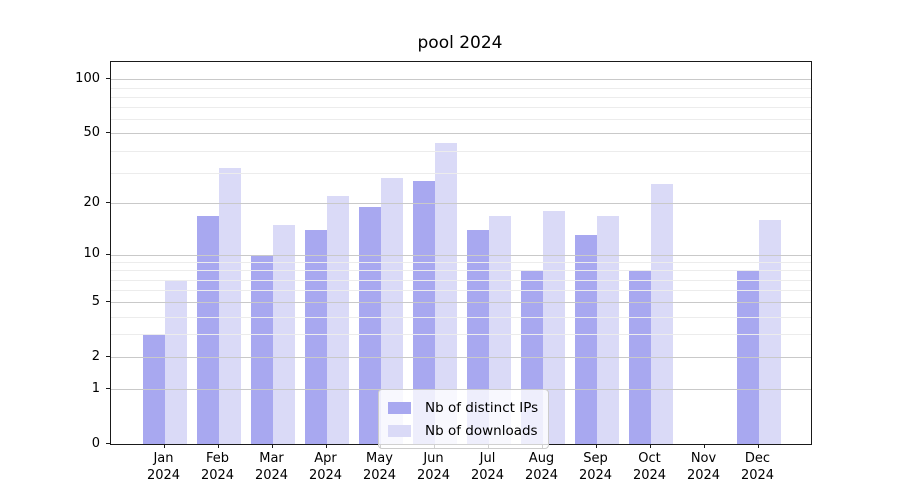  I want to click on x-tick-label: Mar 2024, so click(272, 467).